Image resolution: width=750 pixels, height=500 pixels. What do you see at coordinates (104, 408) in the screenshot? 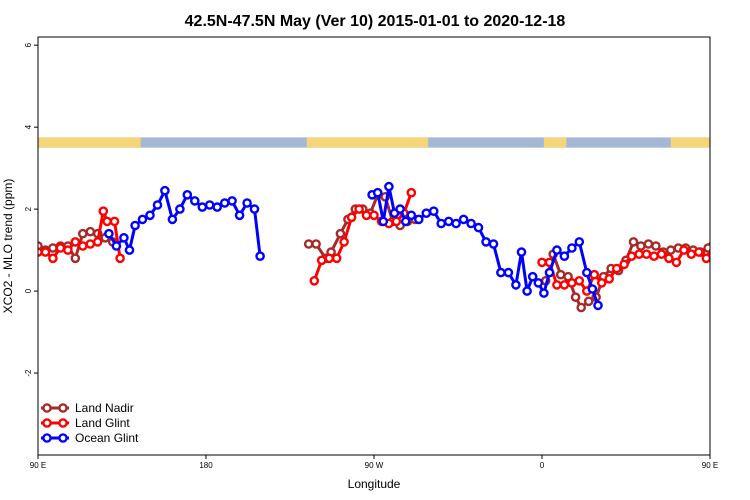
I see `legend-label: Land Nadir` at bounding box center [104, 408].